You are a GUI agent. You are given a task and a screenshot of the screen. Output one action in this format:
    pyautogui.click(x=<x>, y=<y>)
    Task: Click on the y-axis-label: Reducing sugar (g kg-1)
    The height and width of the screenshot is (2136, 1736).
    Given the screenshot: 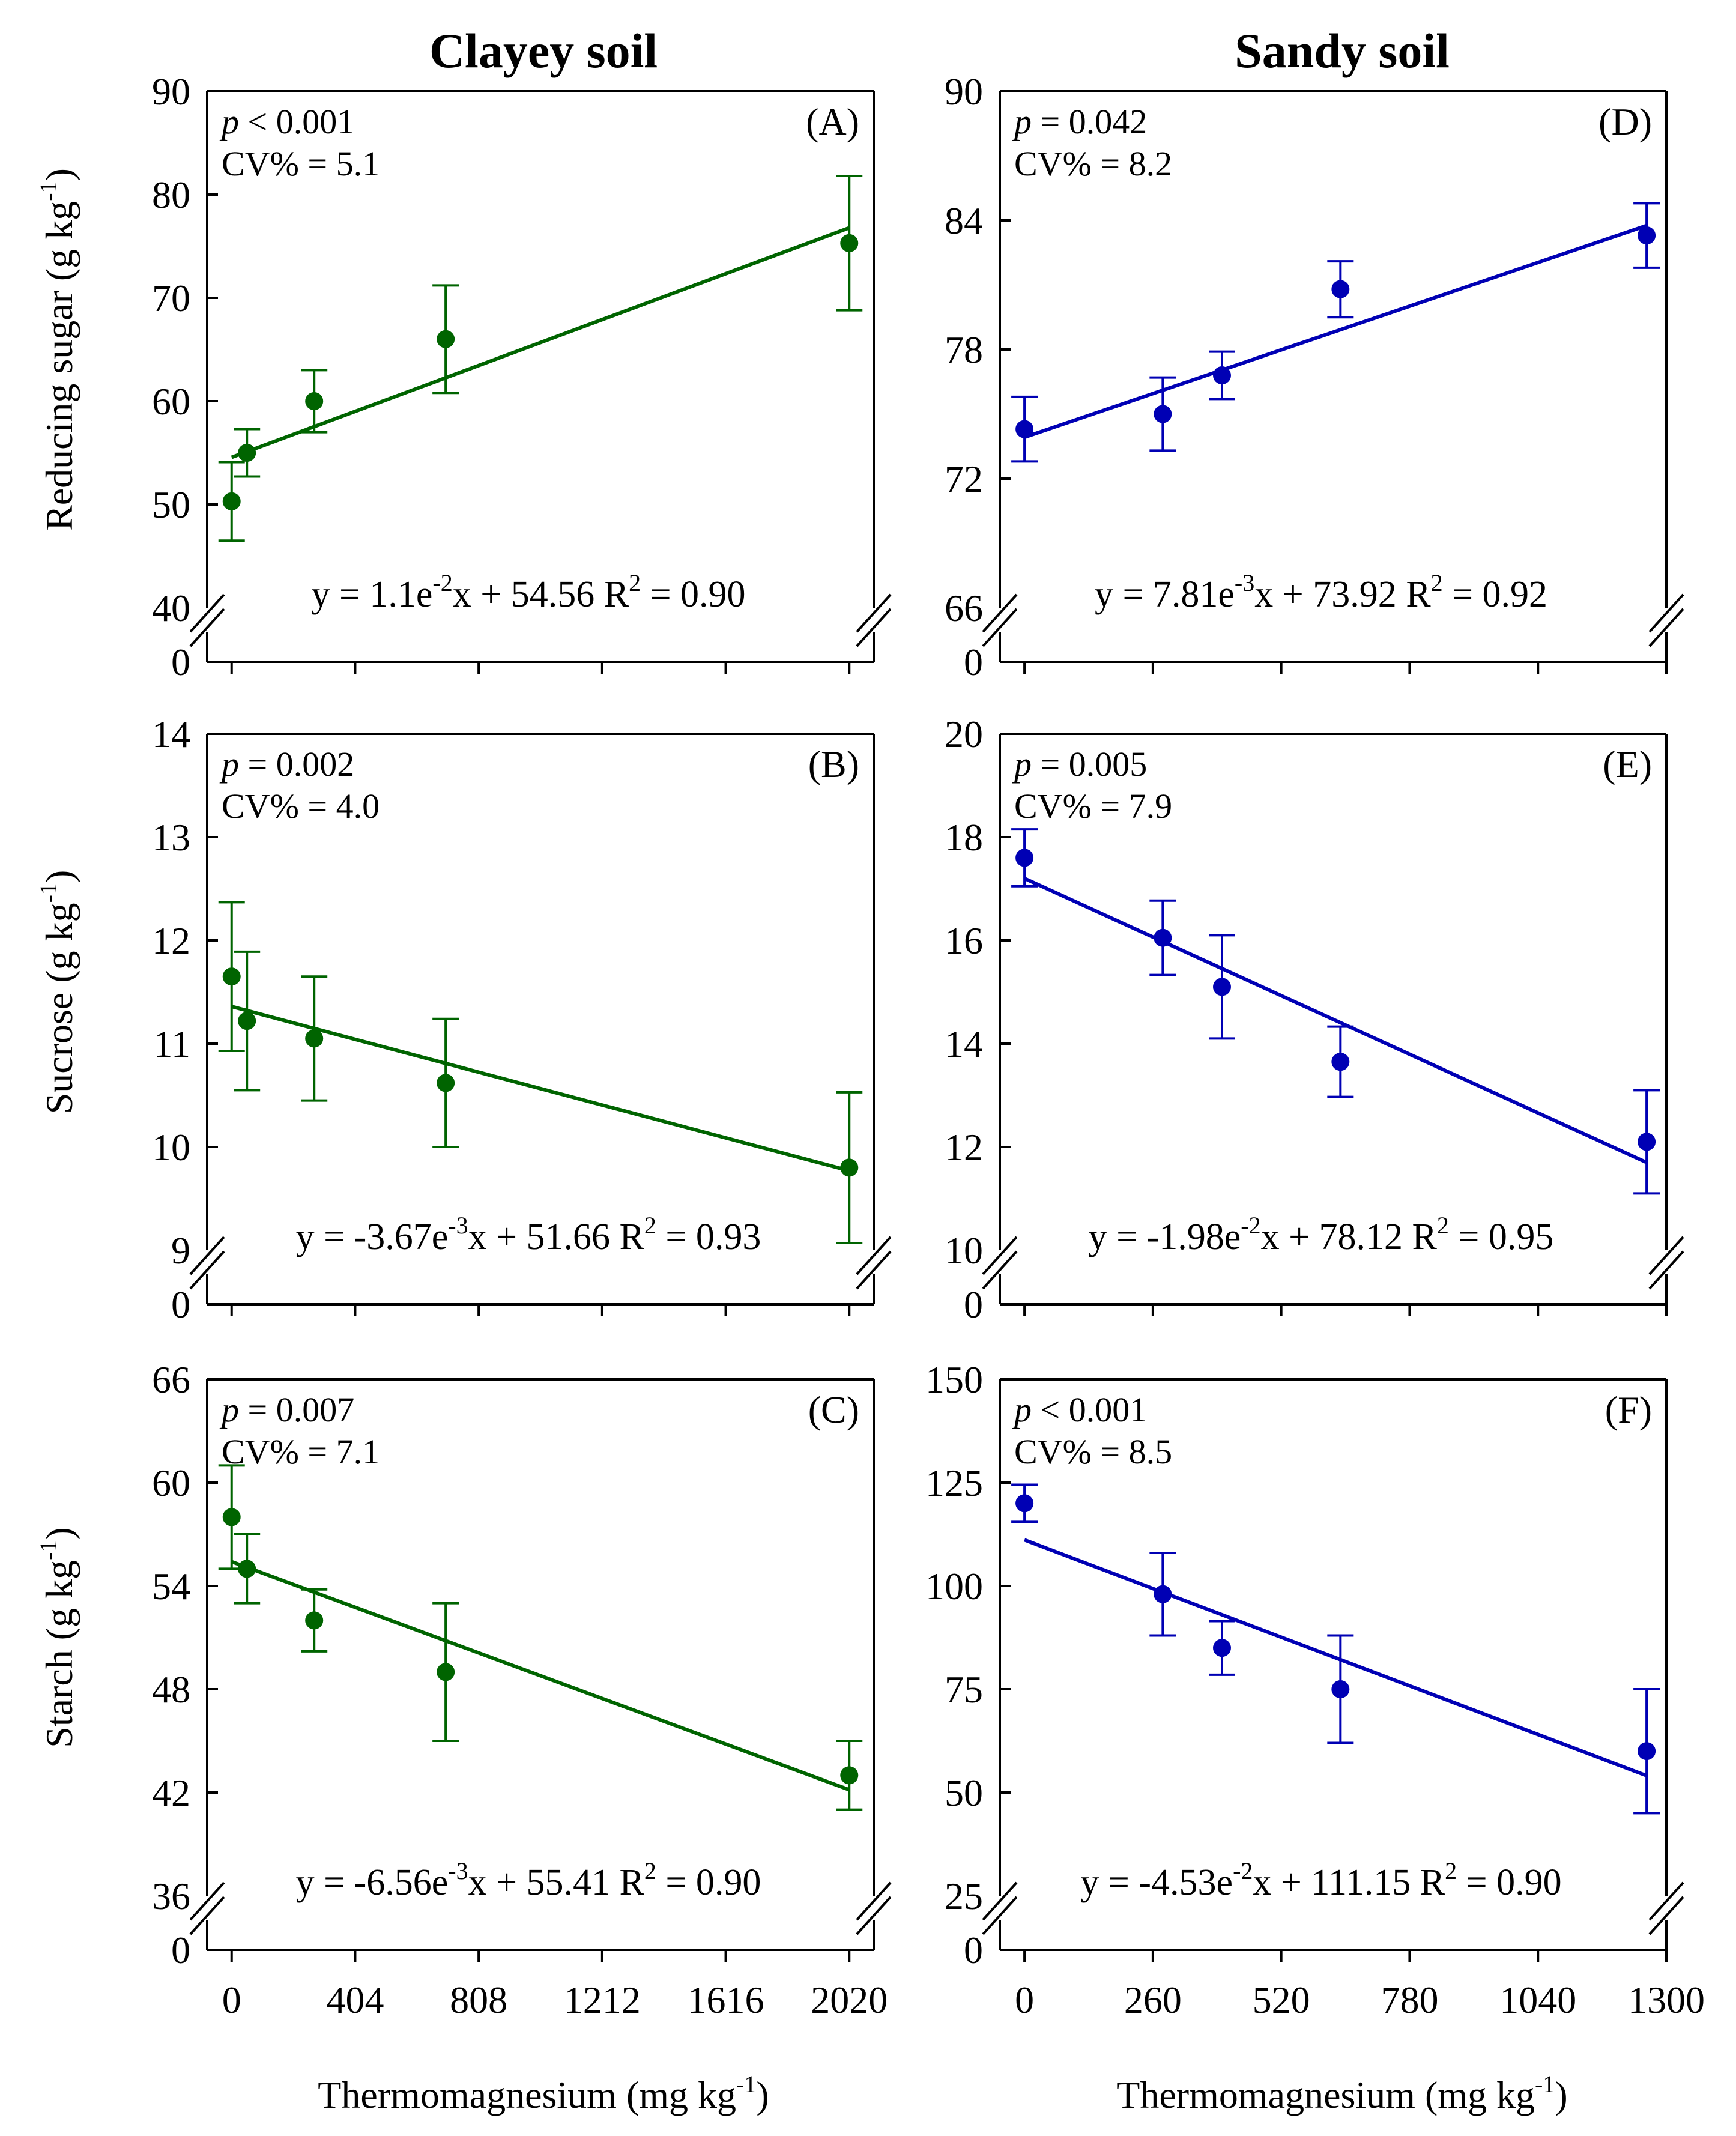 What is the action you would take?
    pyautogui.click(x=57, y=349)
    